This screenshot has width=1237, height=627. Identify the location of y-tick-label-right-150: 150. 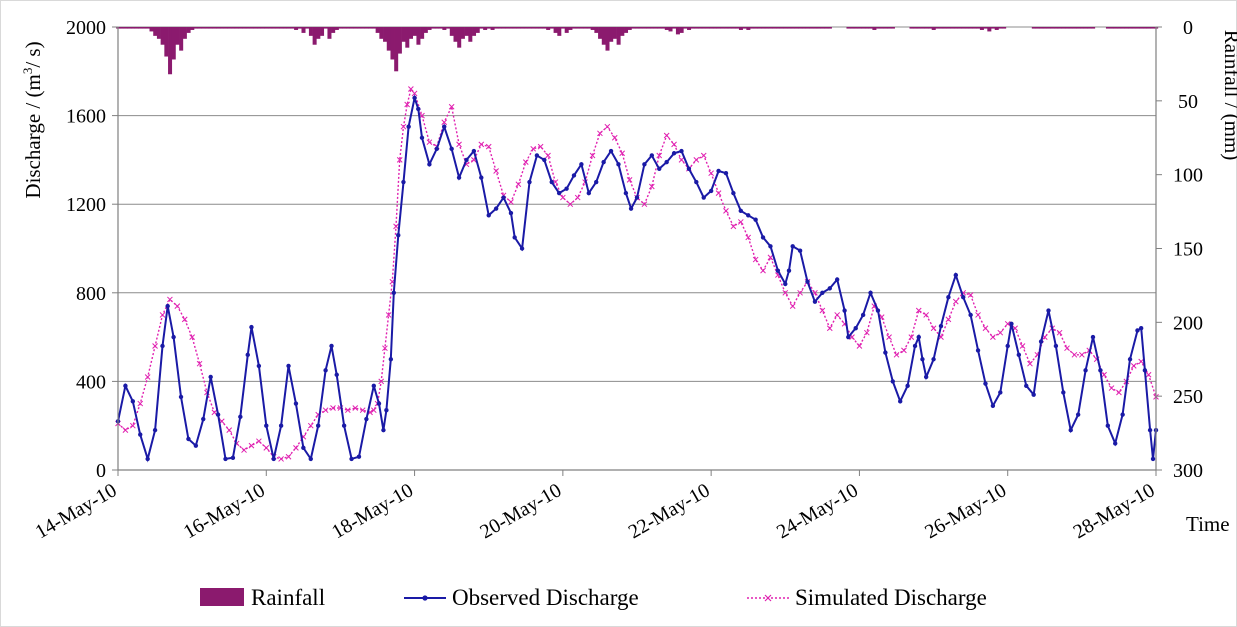
(1188, 250).